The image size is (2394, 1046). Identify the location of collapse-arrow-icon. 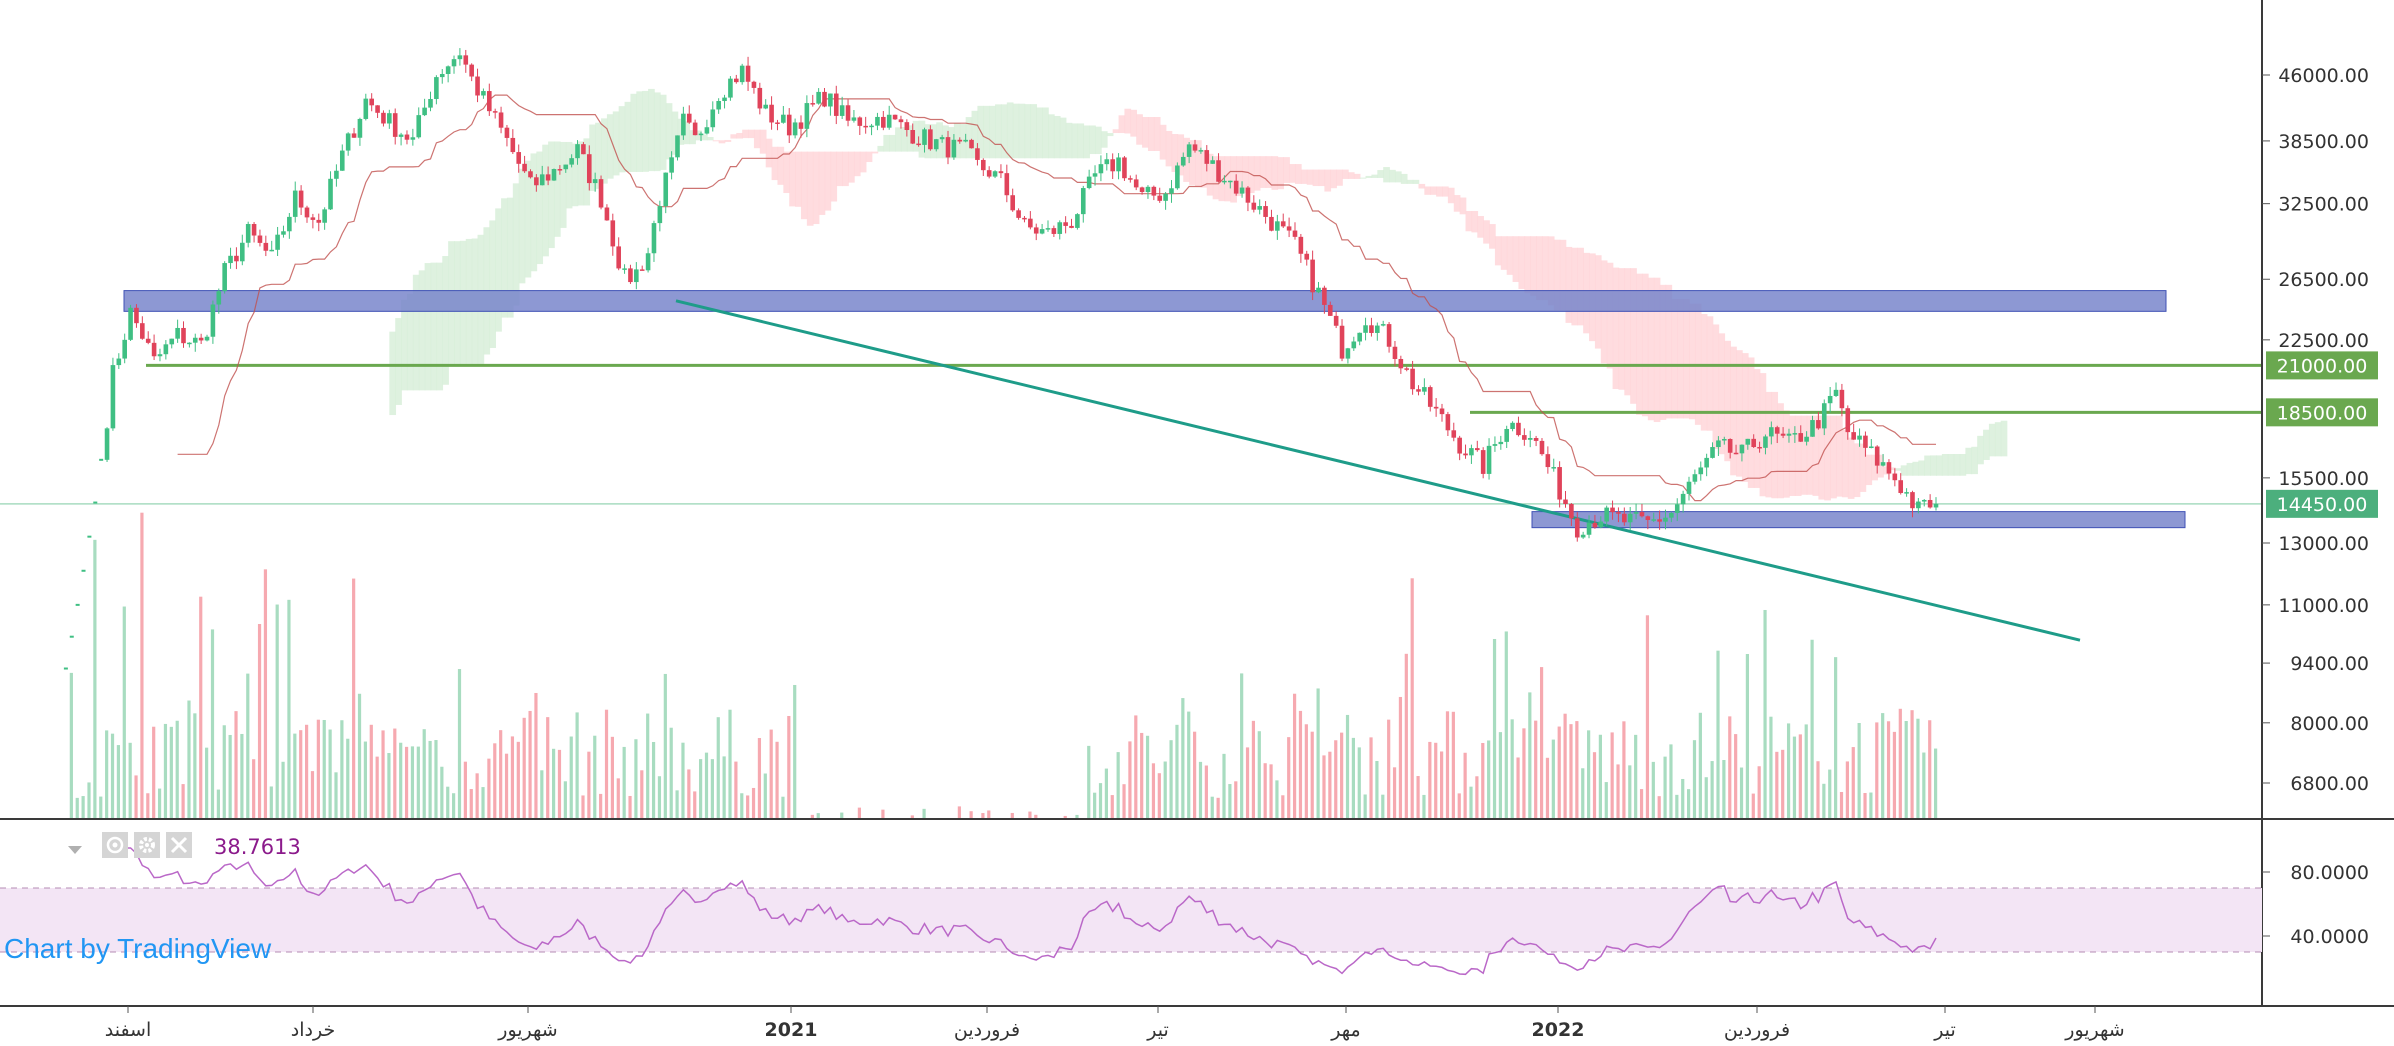
(75, 850).